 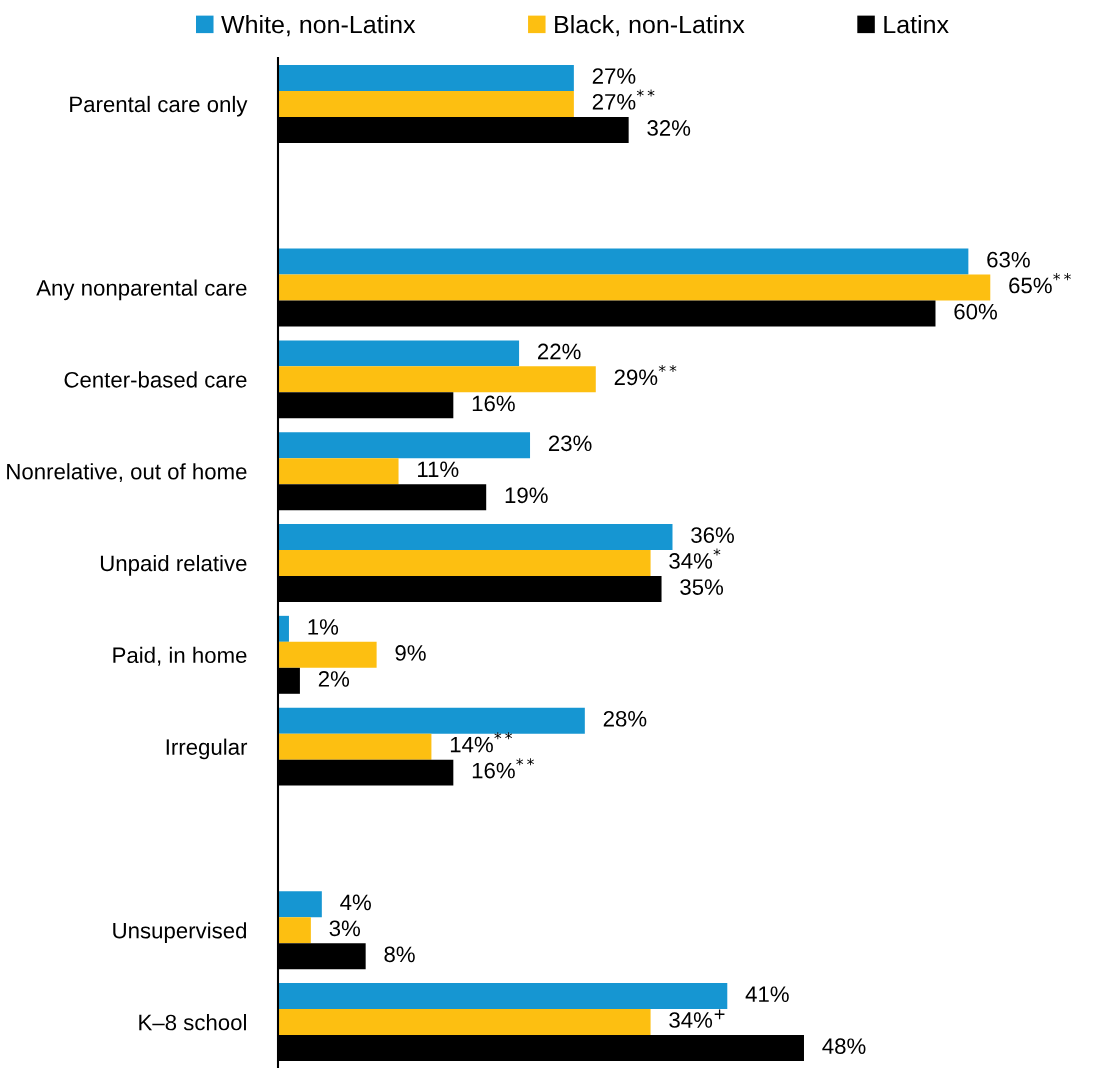 I want to click on legend-label: White, non-Latinx, so click(x=318, y=26).